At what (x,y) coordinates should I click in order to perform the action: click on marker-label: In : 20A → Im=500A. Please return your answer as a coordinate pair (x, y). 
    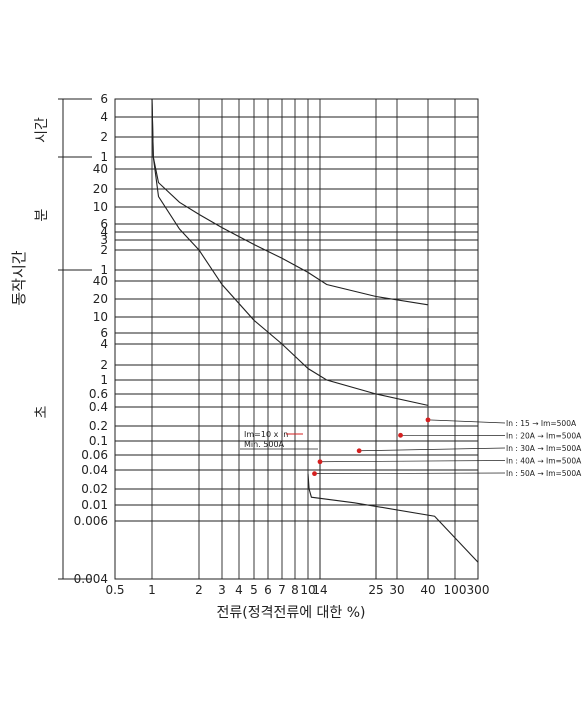
    Looking at the image, I should click on (544, 436).